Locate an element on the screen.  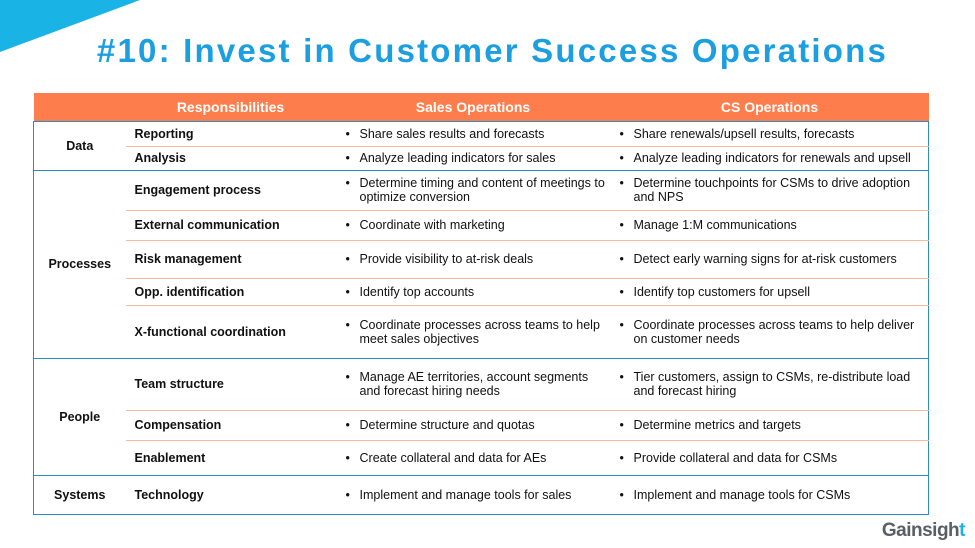
cs-cell: • Manage 1:M communications is located at coordinates (769, 224).